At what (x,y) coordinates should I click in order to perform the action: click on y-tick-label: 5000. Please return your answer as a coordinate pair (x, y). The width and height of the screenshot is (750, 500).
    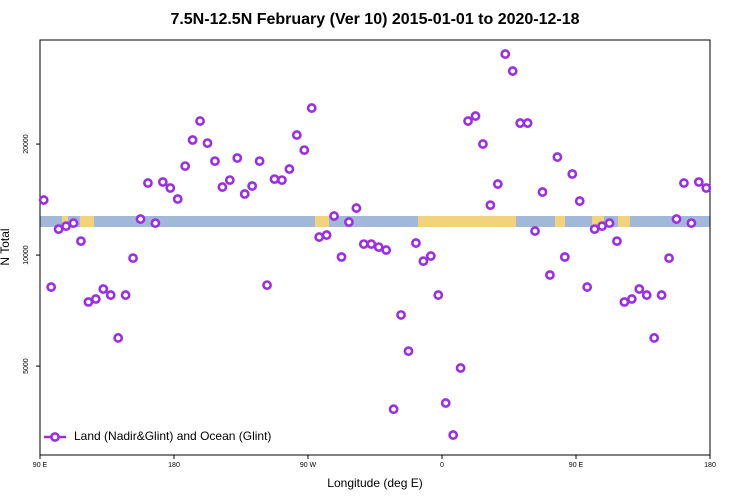
    Looking at the image, I should click on (26, 366).